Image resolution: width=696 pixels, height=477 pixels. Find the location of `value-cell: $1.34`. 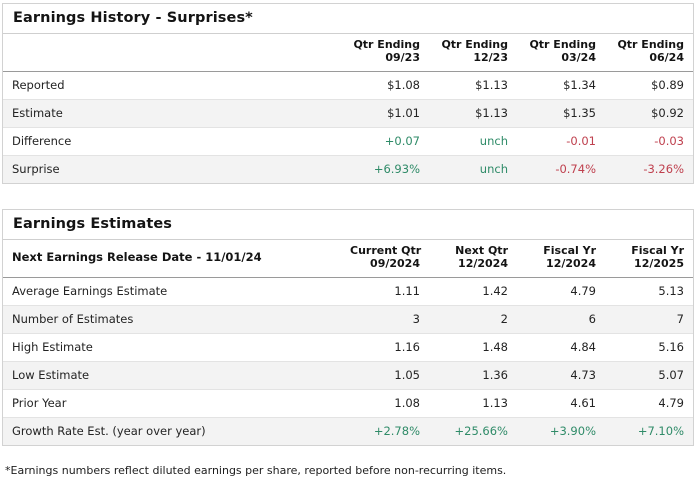

value-cell: $1.34 is located at coordinates (579, 84).